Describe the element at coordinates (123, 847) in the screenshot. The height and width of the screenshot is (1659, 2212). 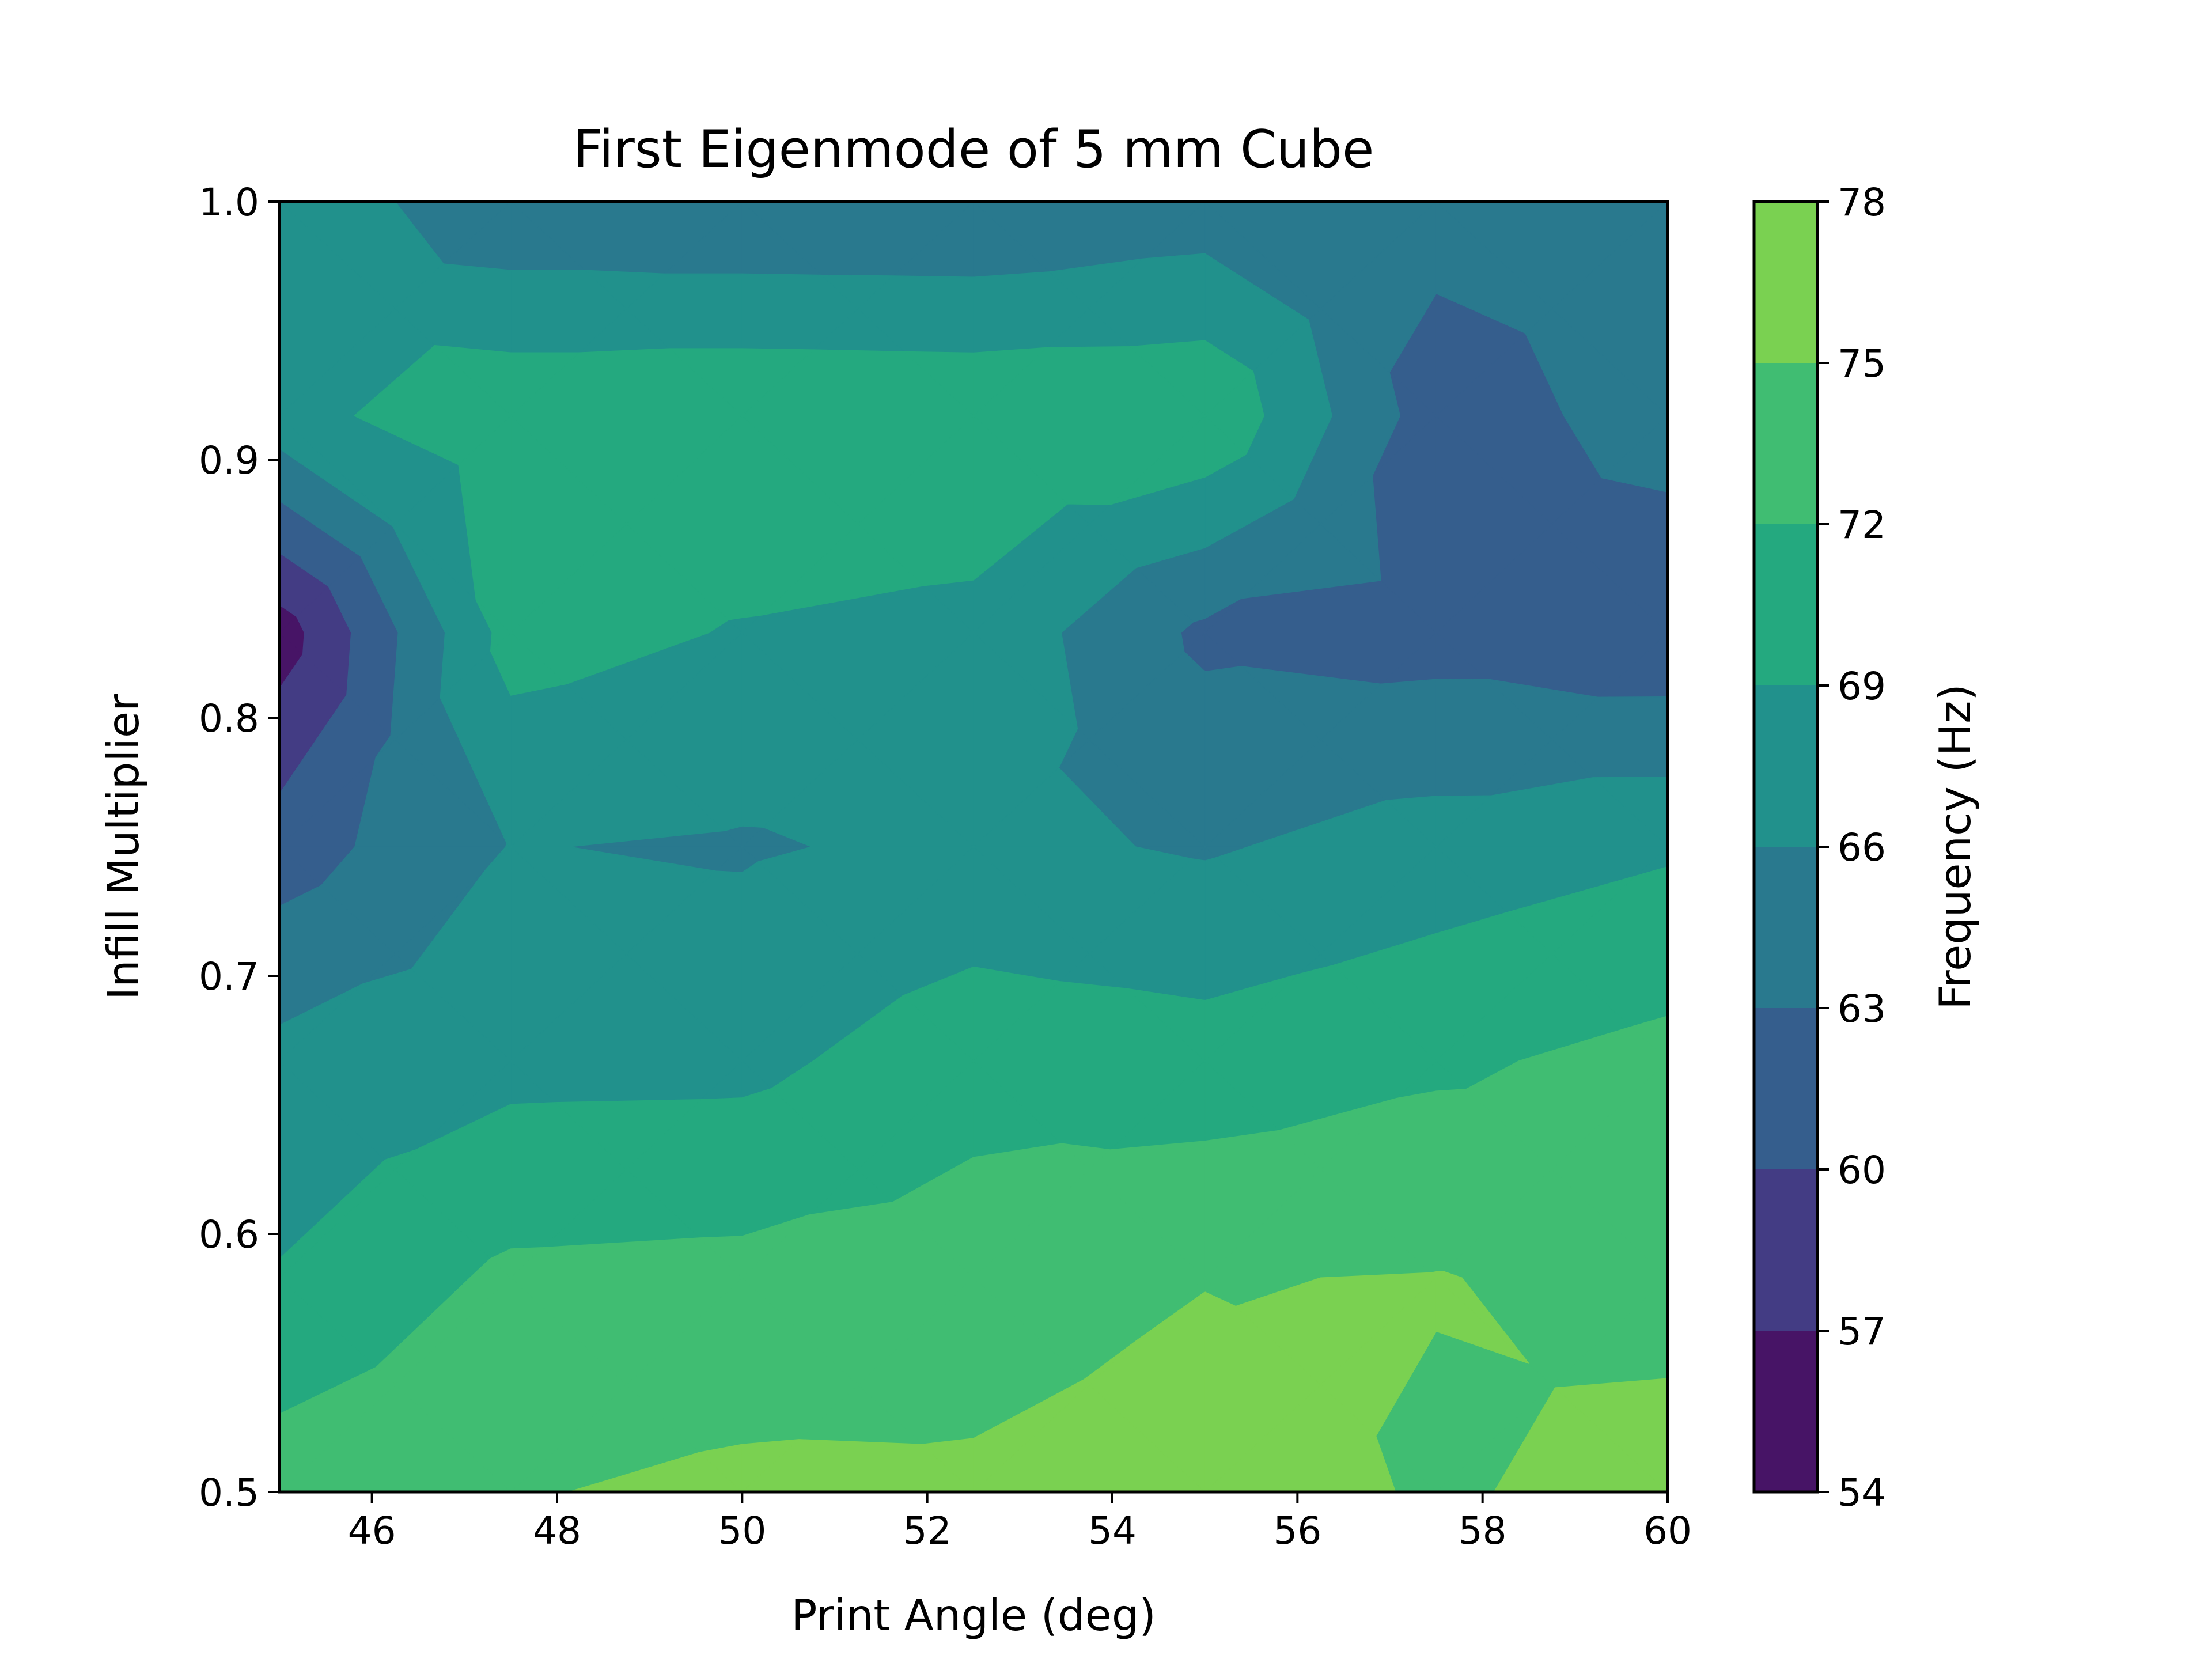
I see `y-axis-label: Infill Multiplier` at that location.